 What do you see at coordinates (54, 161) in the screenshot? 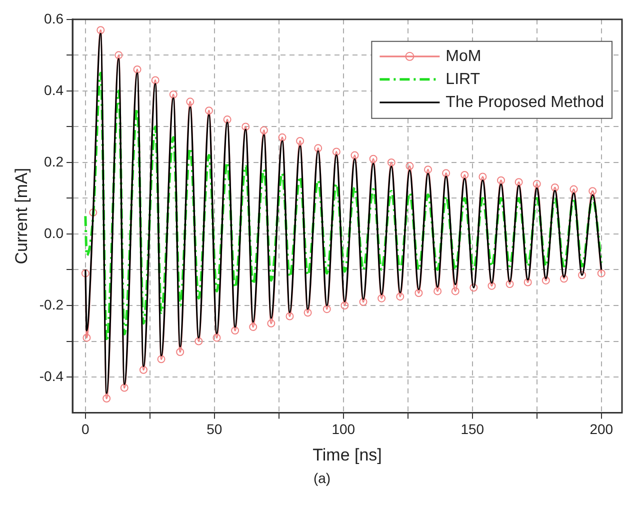
I see `y-tick-label: 0.2` at bounding box center [54, 161].